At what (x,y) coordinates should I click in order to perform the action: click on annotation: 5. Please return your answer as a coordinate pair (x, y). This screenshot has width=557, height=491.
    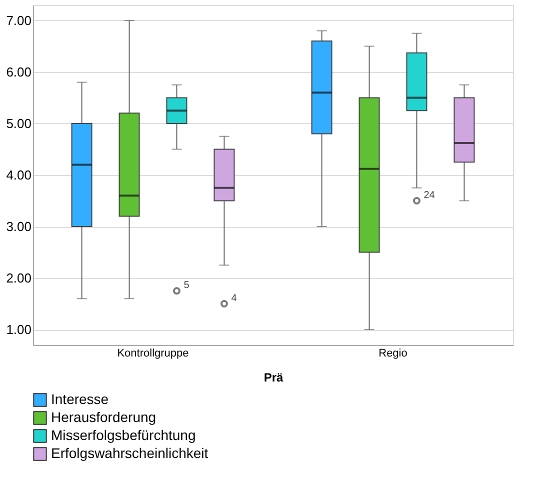
    Looking at the image, I should click on (187, 285).